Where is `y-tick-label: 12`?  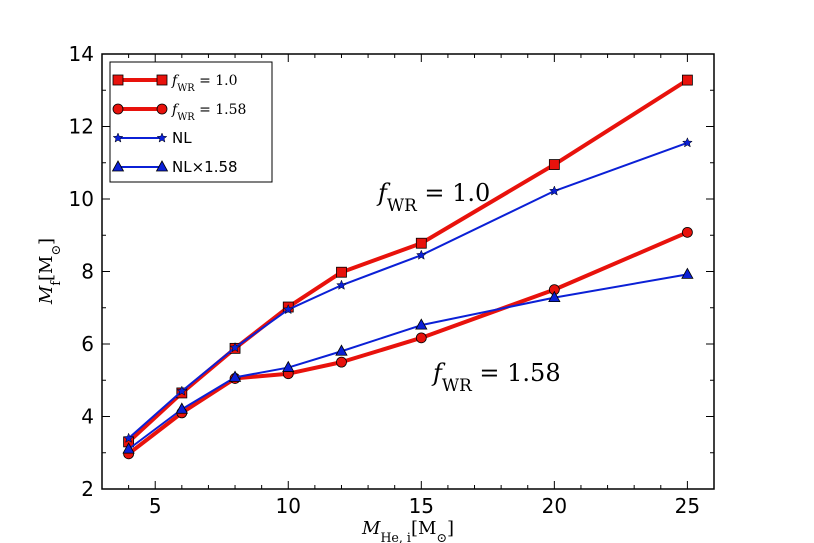
y-tick-label: 12 is located at coordinates (81, 127).